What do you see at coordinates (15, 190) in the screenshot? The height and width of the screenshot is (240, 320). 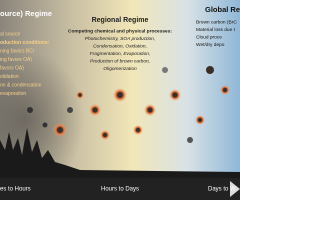 I see `timeline-label: es to Hours` at bounding box center [15, 190].